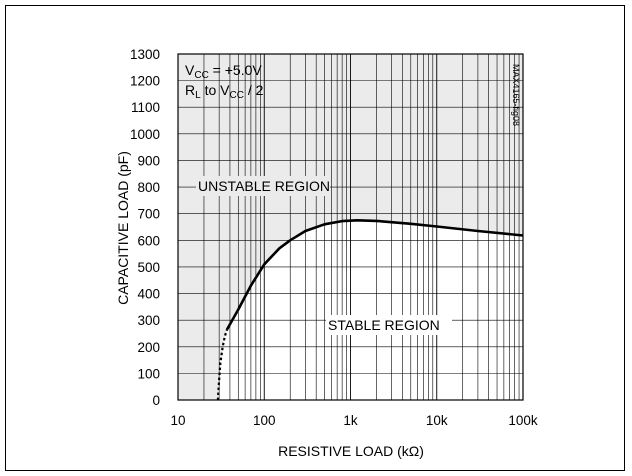 This screenshot has width=632, height=476. I want to click on x-tick-label: 10, so click(177, 420).